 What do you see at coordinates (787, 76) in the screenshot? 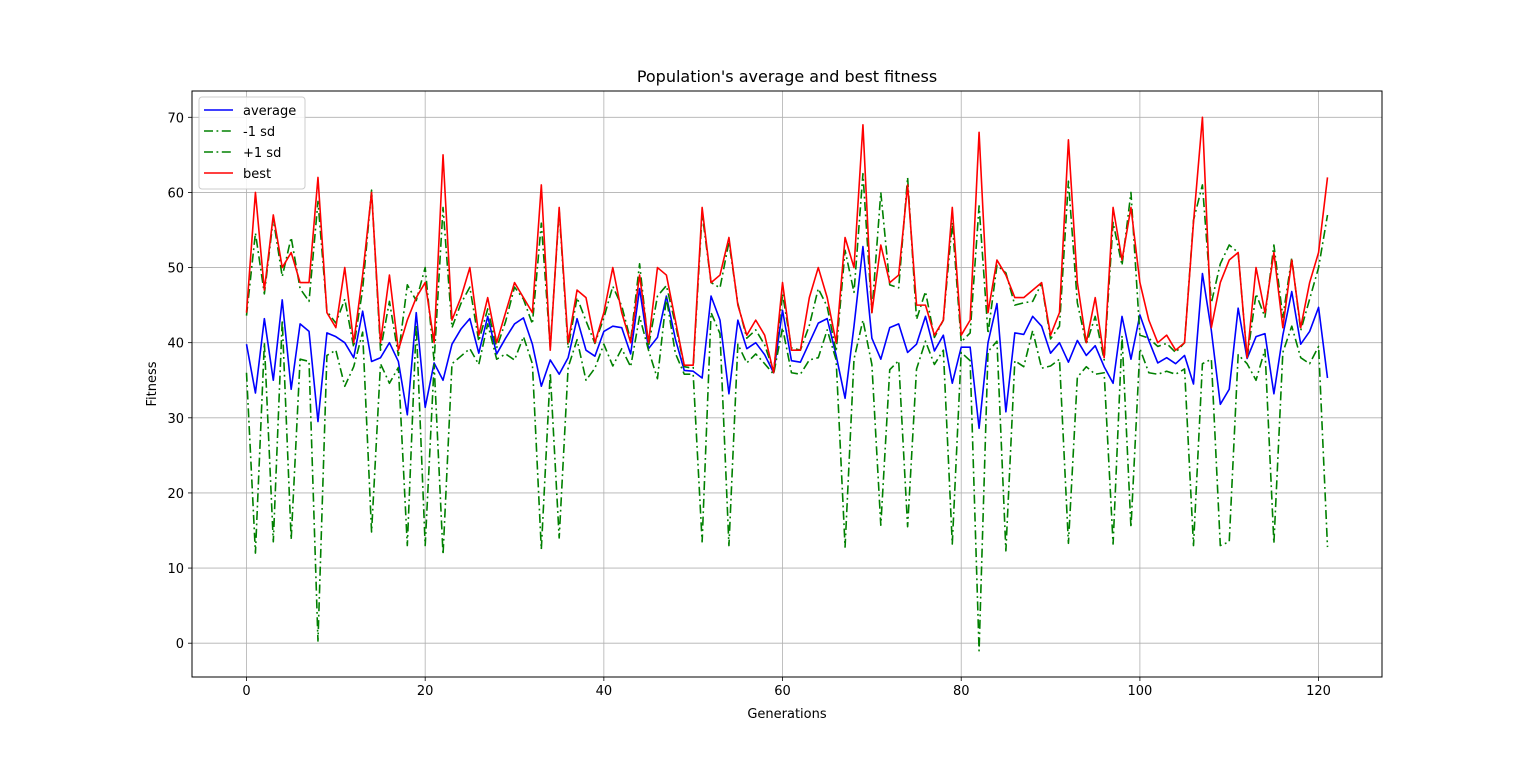
I see `chart-title: Population's average and best fitness` at bounding box center [787, 76].